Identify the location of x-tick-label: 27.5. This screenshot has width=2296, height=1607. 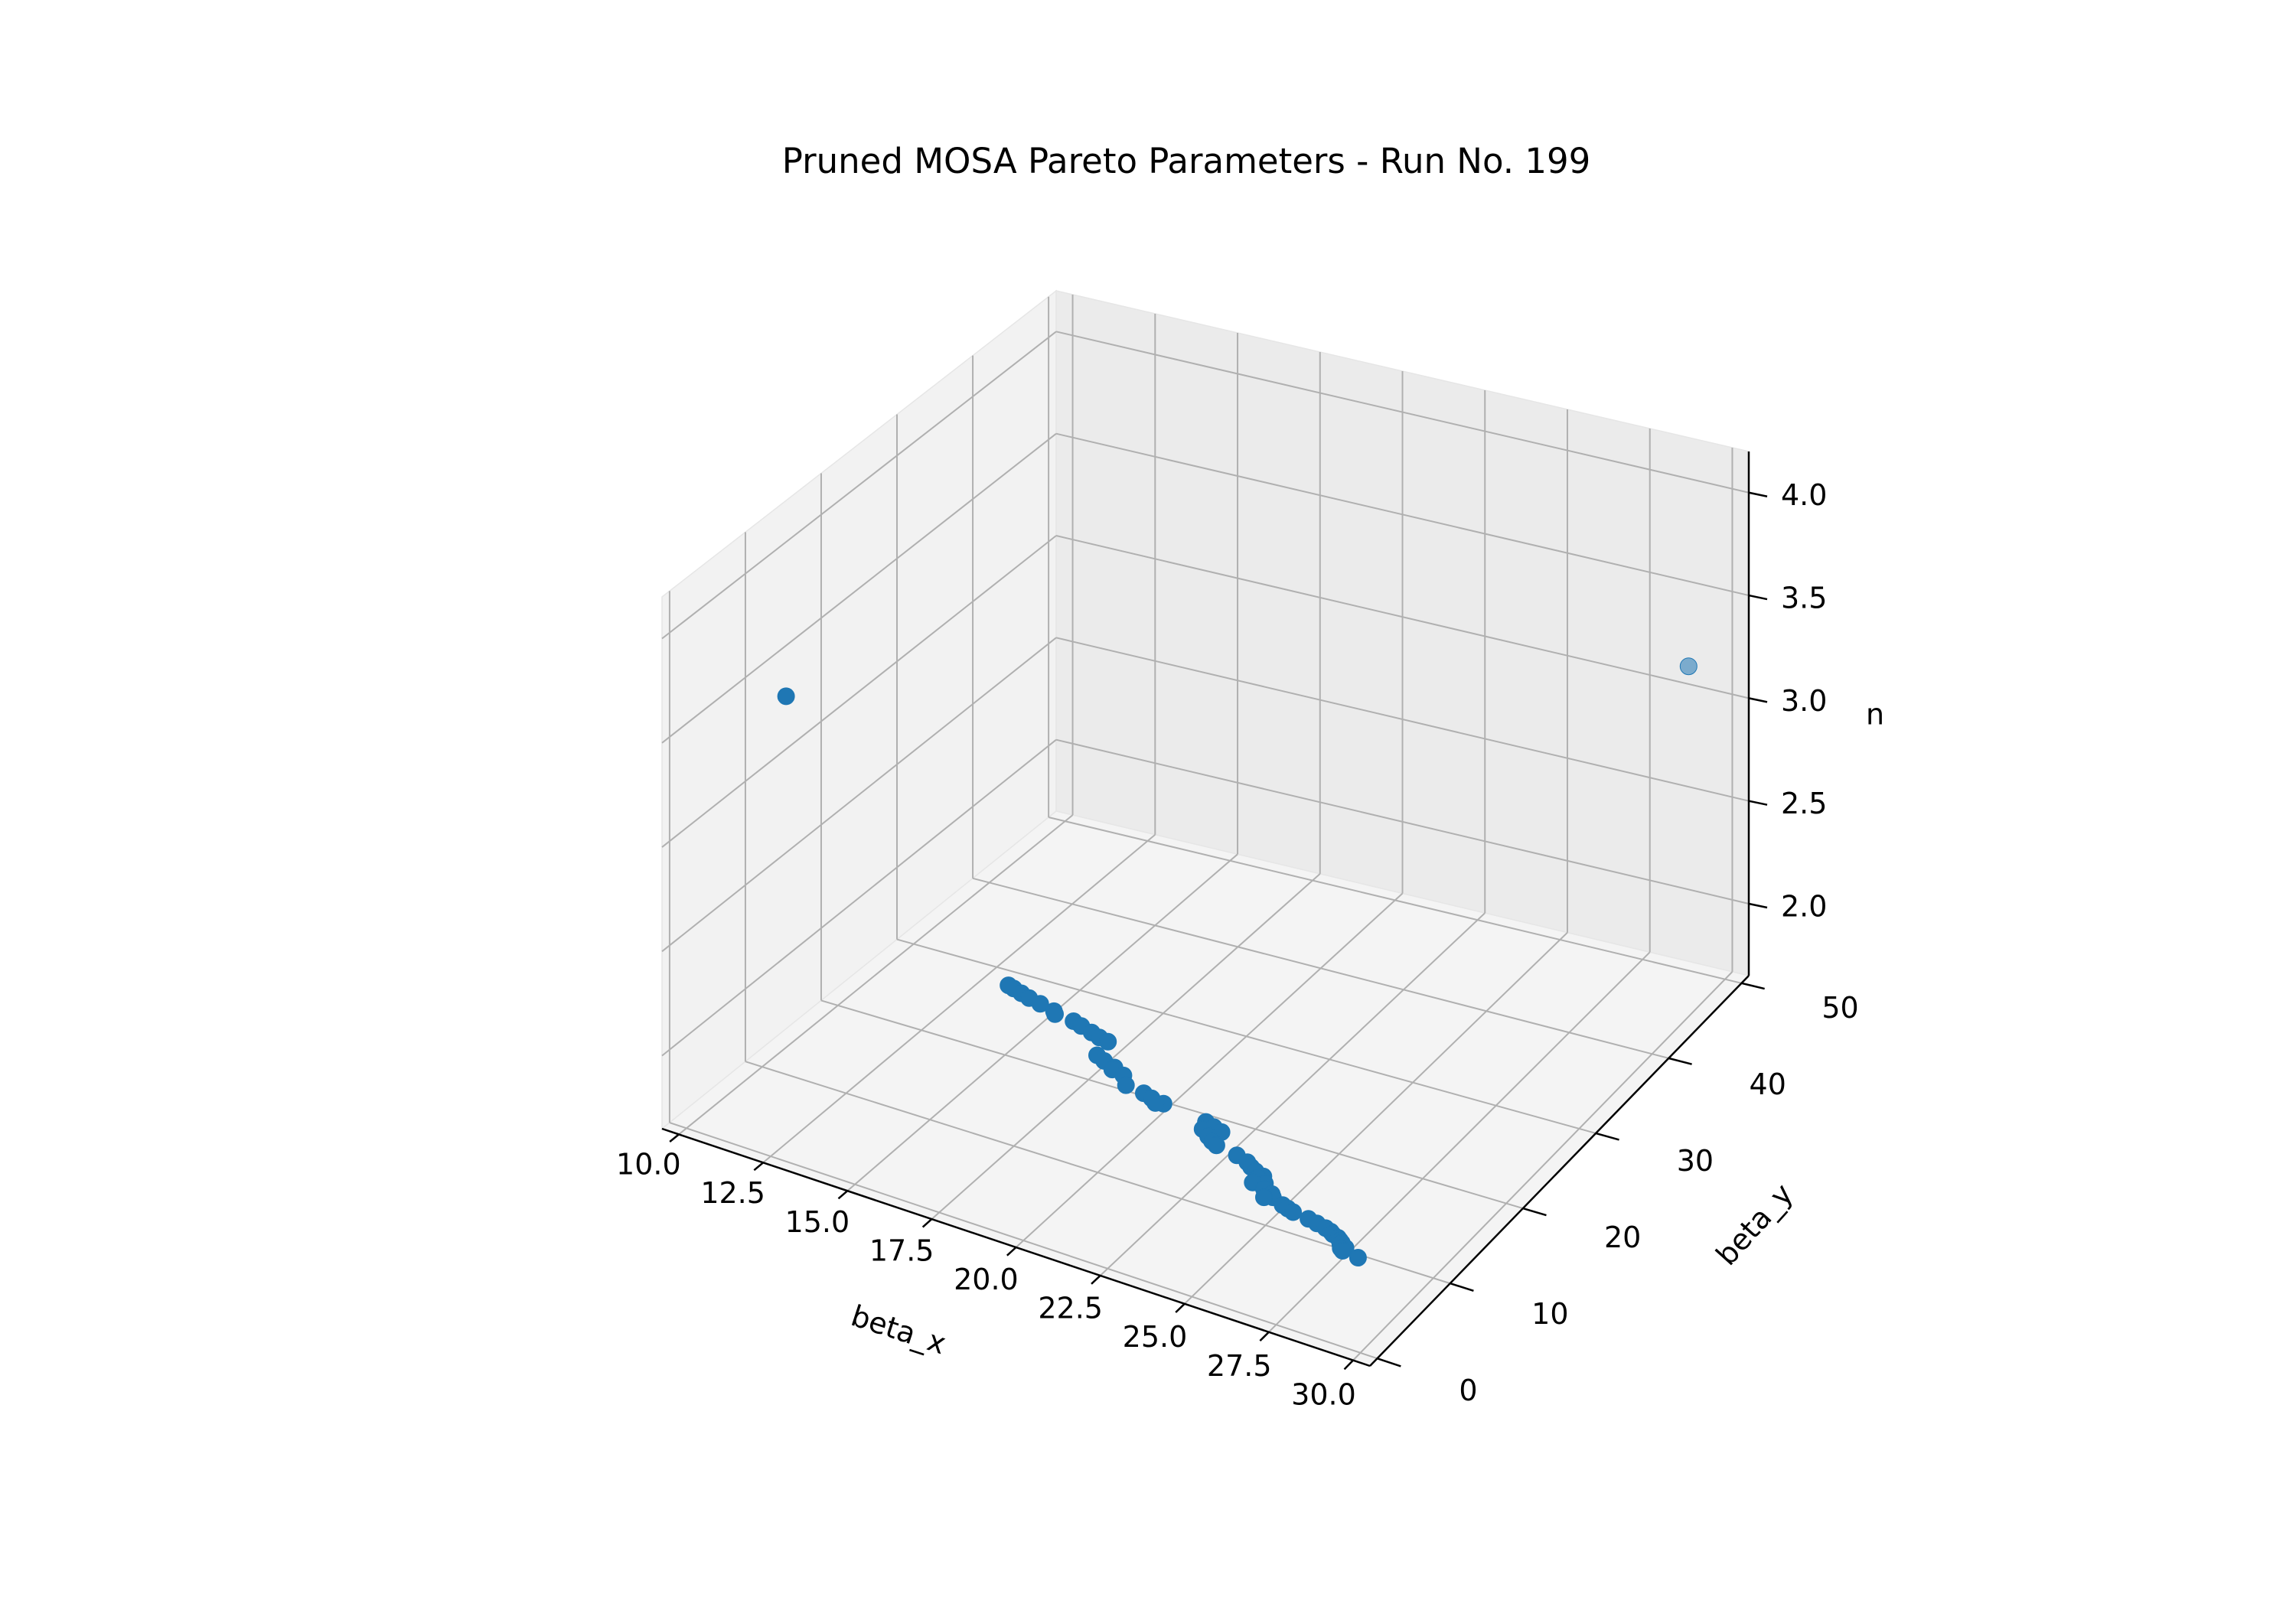
(1239, 1366).